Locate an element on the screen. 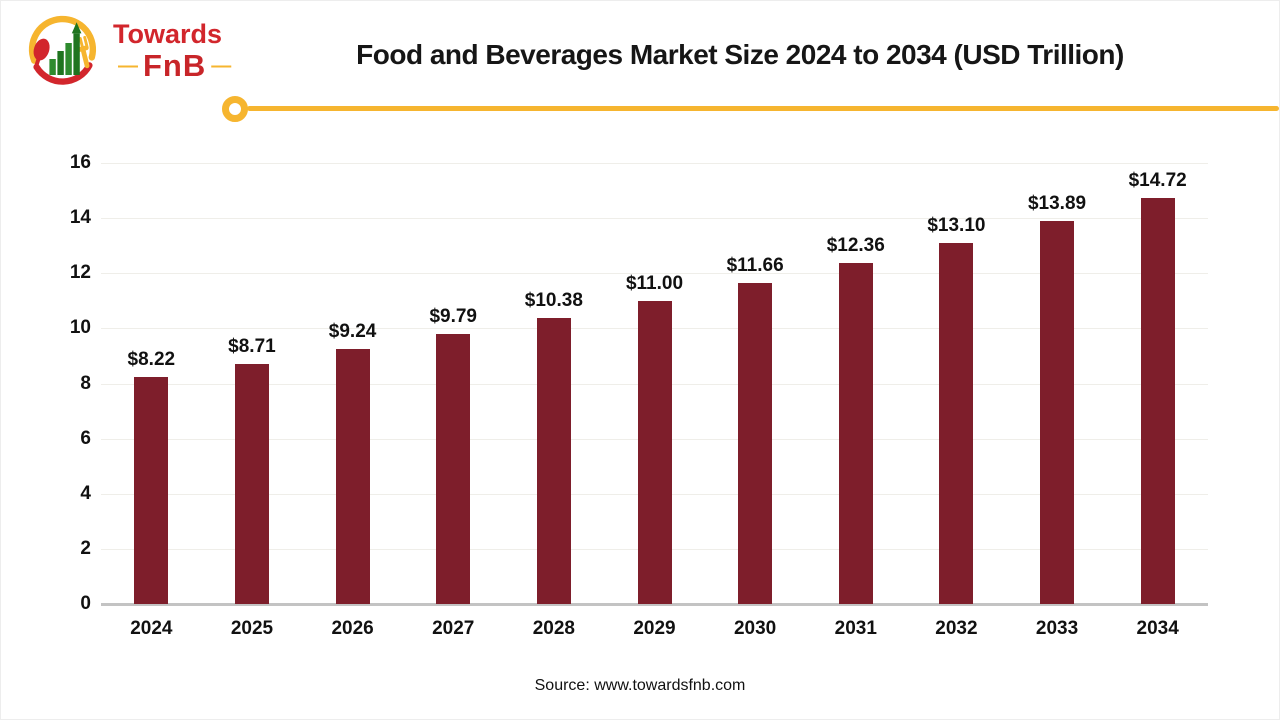 The height and width of the screenshot is (720, 1280). y-tick-label: 6 is located at coordinates (85, 438).